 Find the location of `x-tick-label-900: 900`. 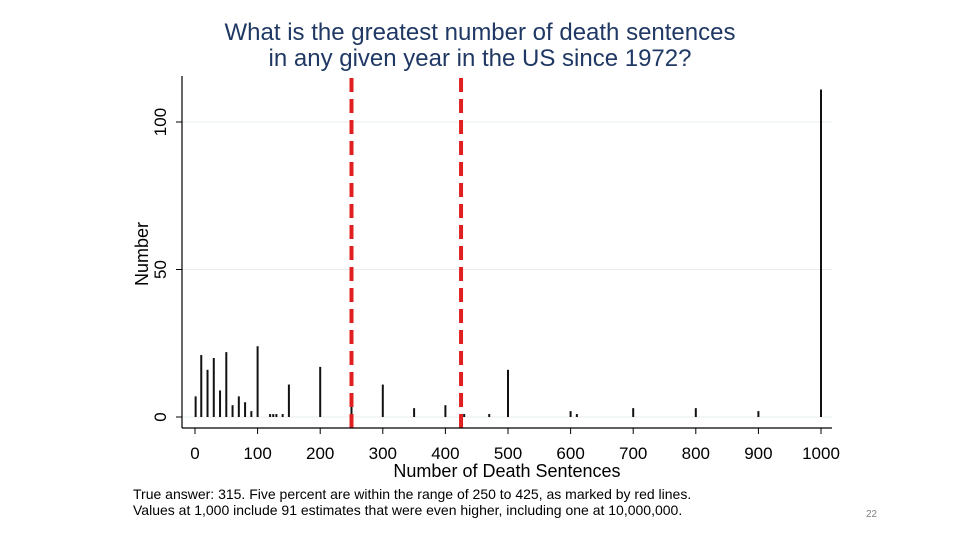

x-tick-label-900: 900 is located at coordinates (758, 453).